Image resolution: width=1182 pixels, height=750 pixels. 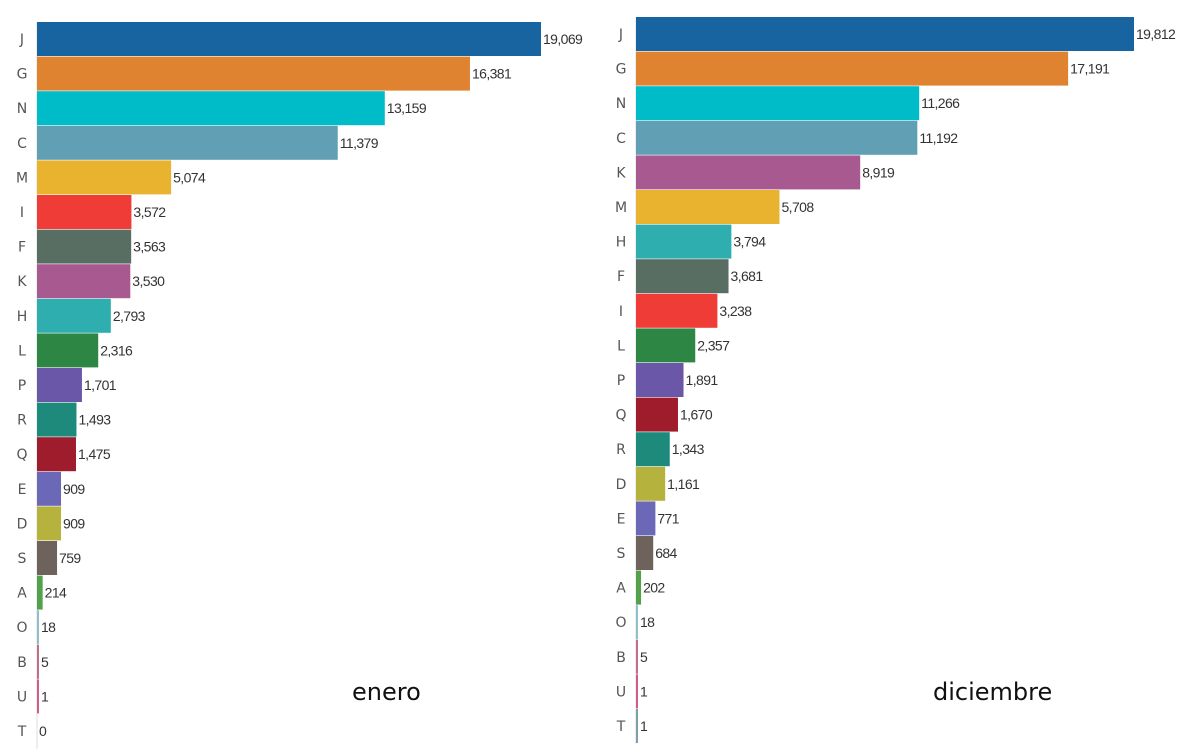 What do you see at coordinates (621, 692) in the screenshot?
I see `tick-label-u: U` at bounding box center [621, 692].